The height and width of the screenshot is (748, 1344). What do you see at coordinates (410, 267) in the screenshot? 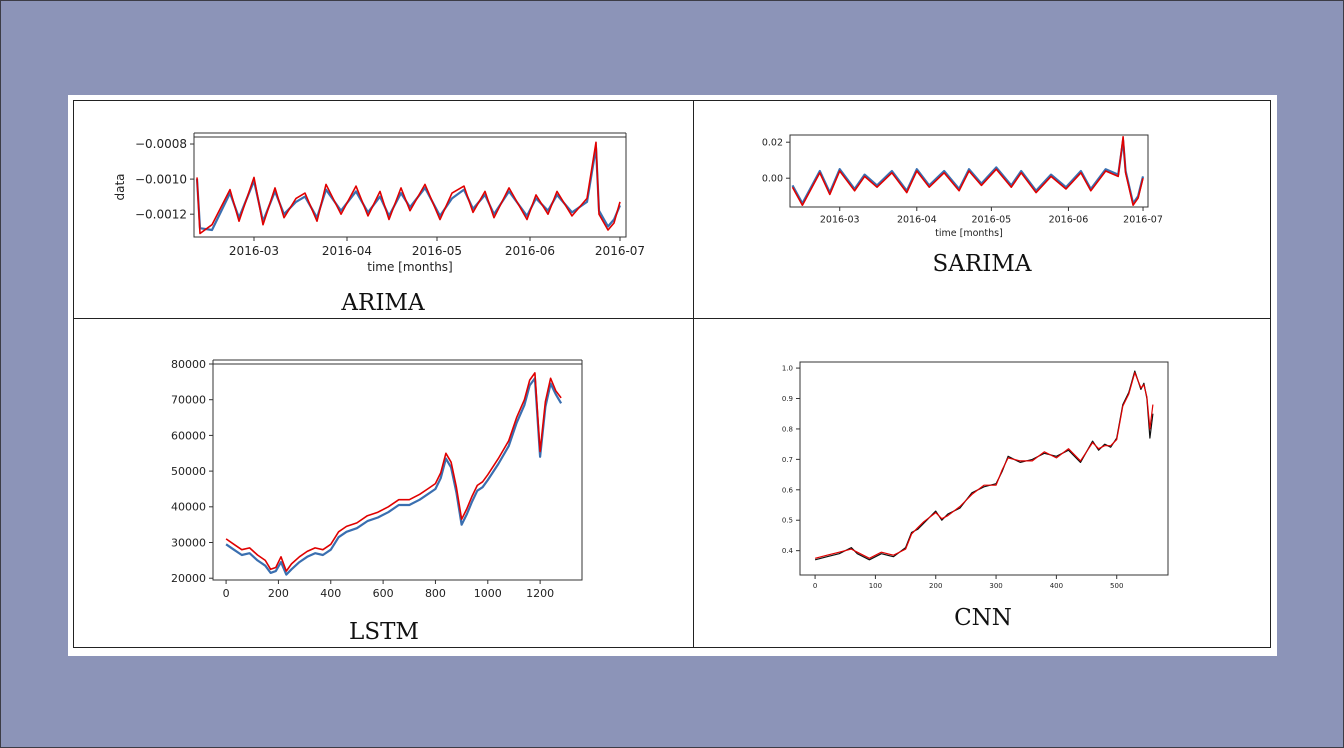
I see `x-axis-label-arima: time [months]` at bounding box center [410, 267].